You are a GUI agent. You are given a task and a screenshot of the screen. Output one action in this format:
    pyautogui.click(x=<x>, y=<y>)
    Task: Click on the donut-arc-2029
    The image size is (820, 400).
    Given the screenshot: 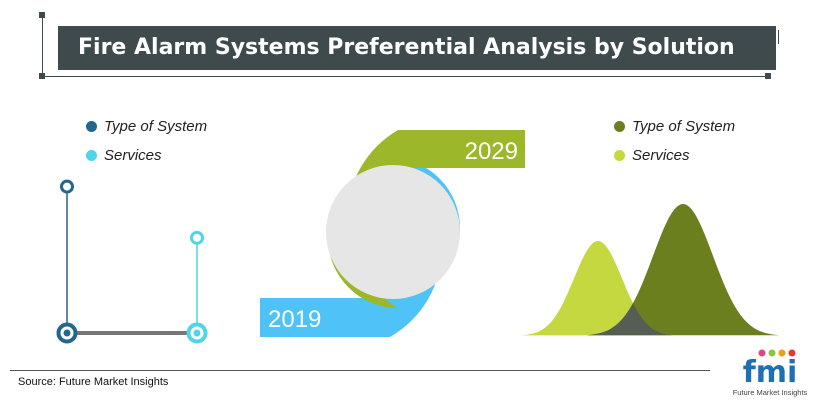 What is the action you would take?
    pyautogui.click(x=426, y=219)
    